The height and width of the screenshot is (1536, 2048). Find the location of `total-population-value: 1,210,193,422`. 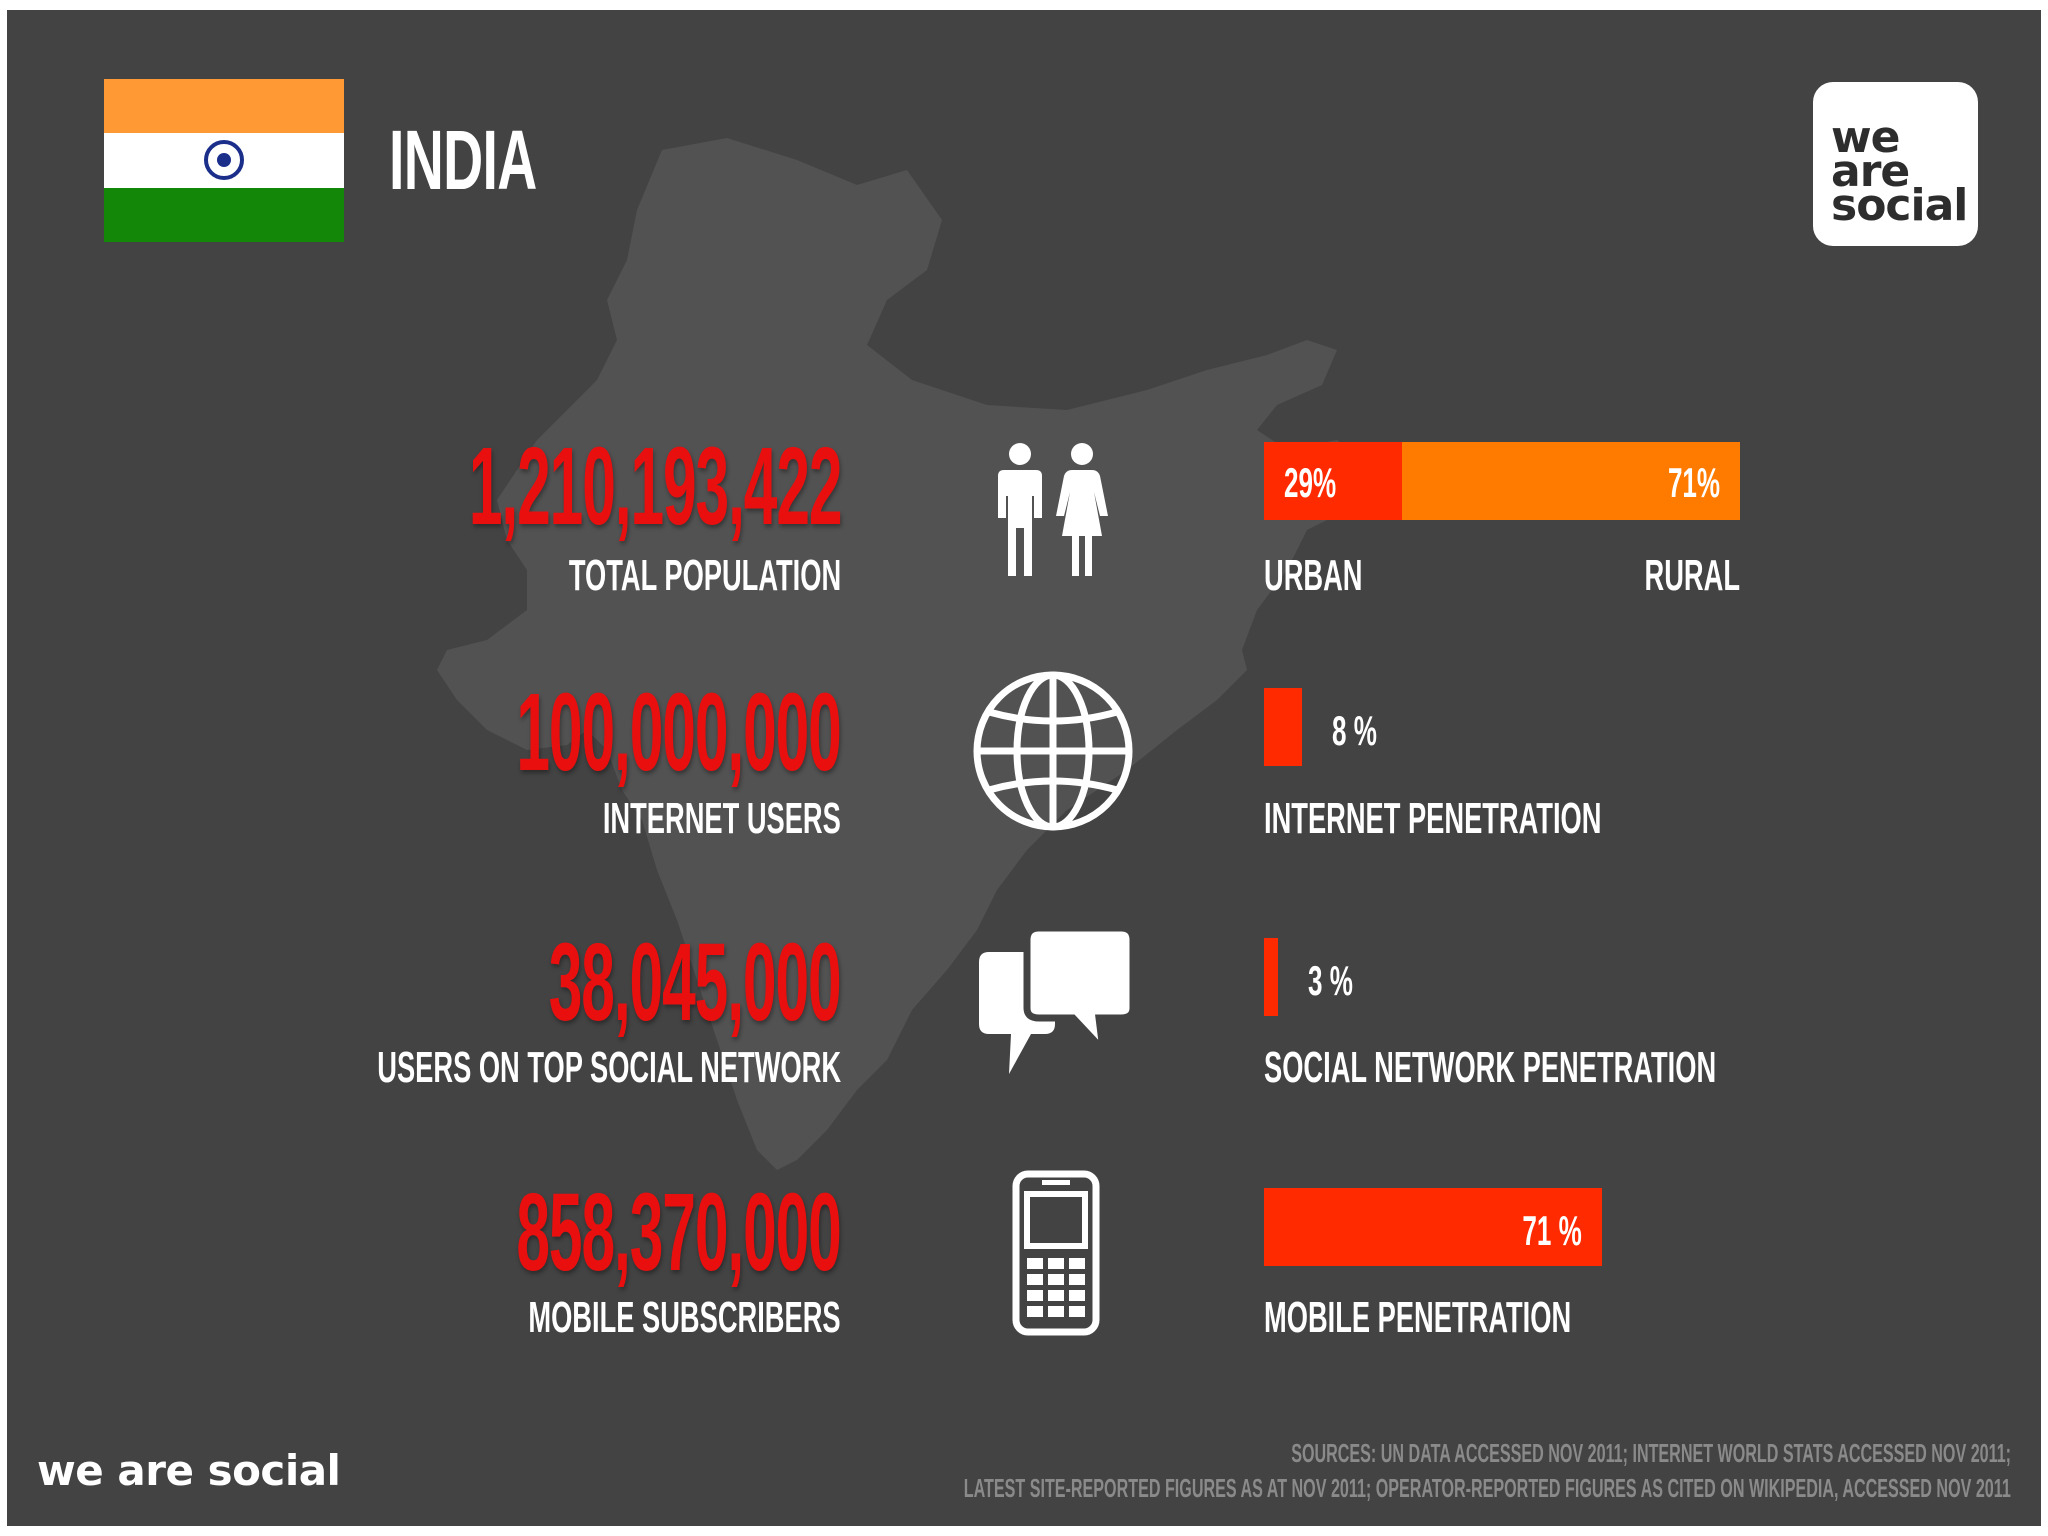

total-population-value: 1,210,193,422 is located at coordinates (655, 486).